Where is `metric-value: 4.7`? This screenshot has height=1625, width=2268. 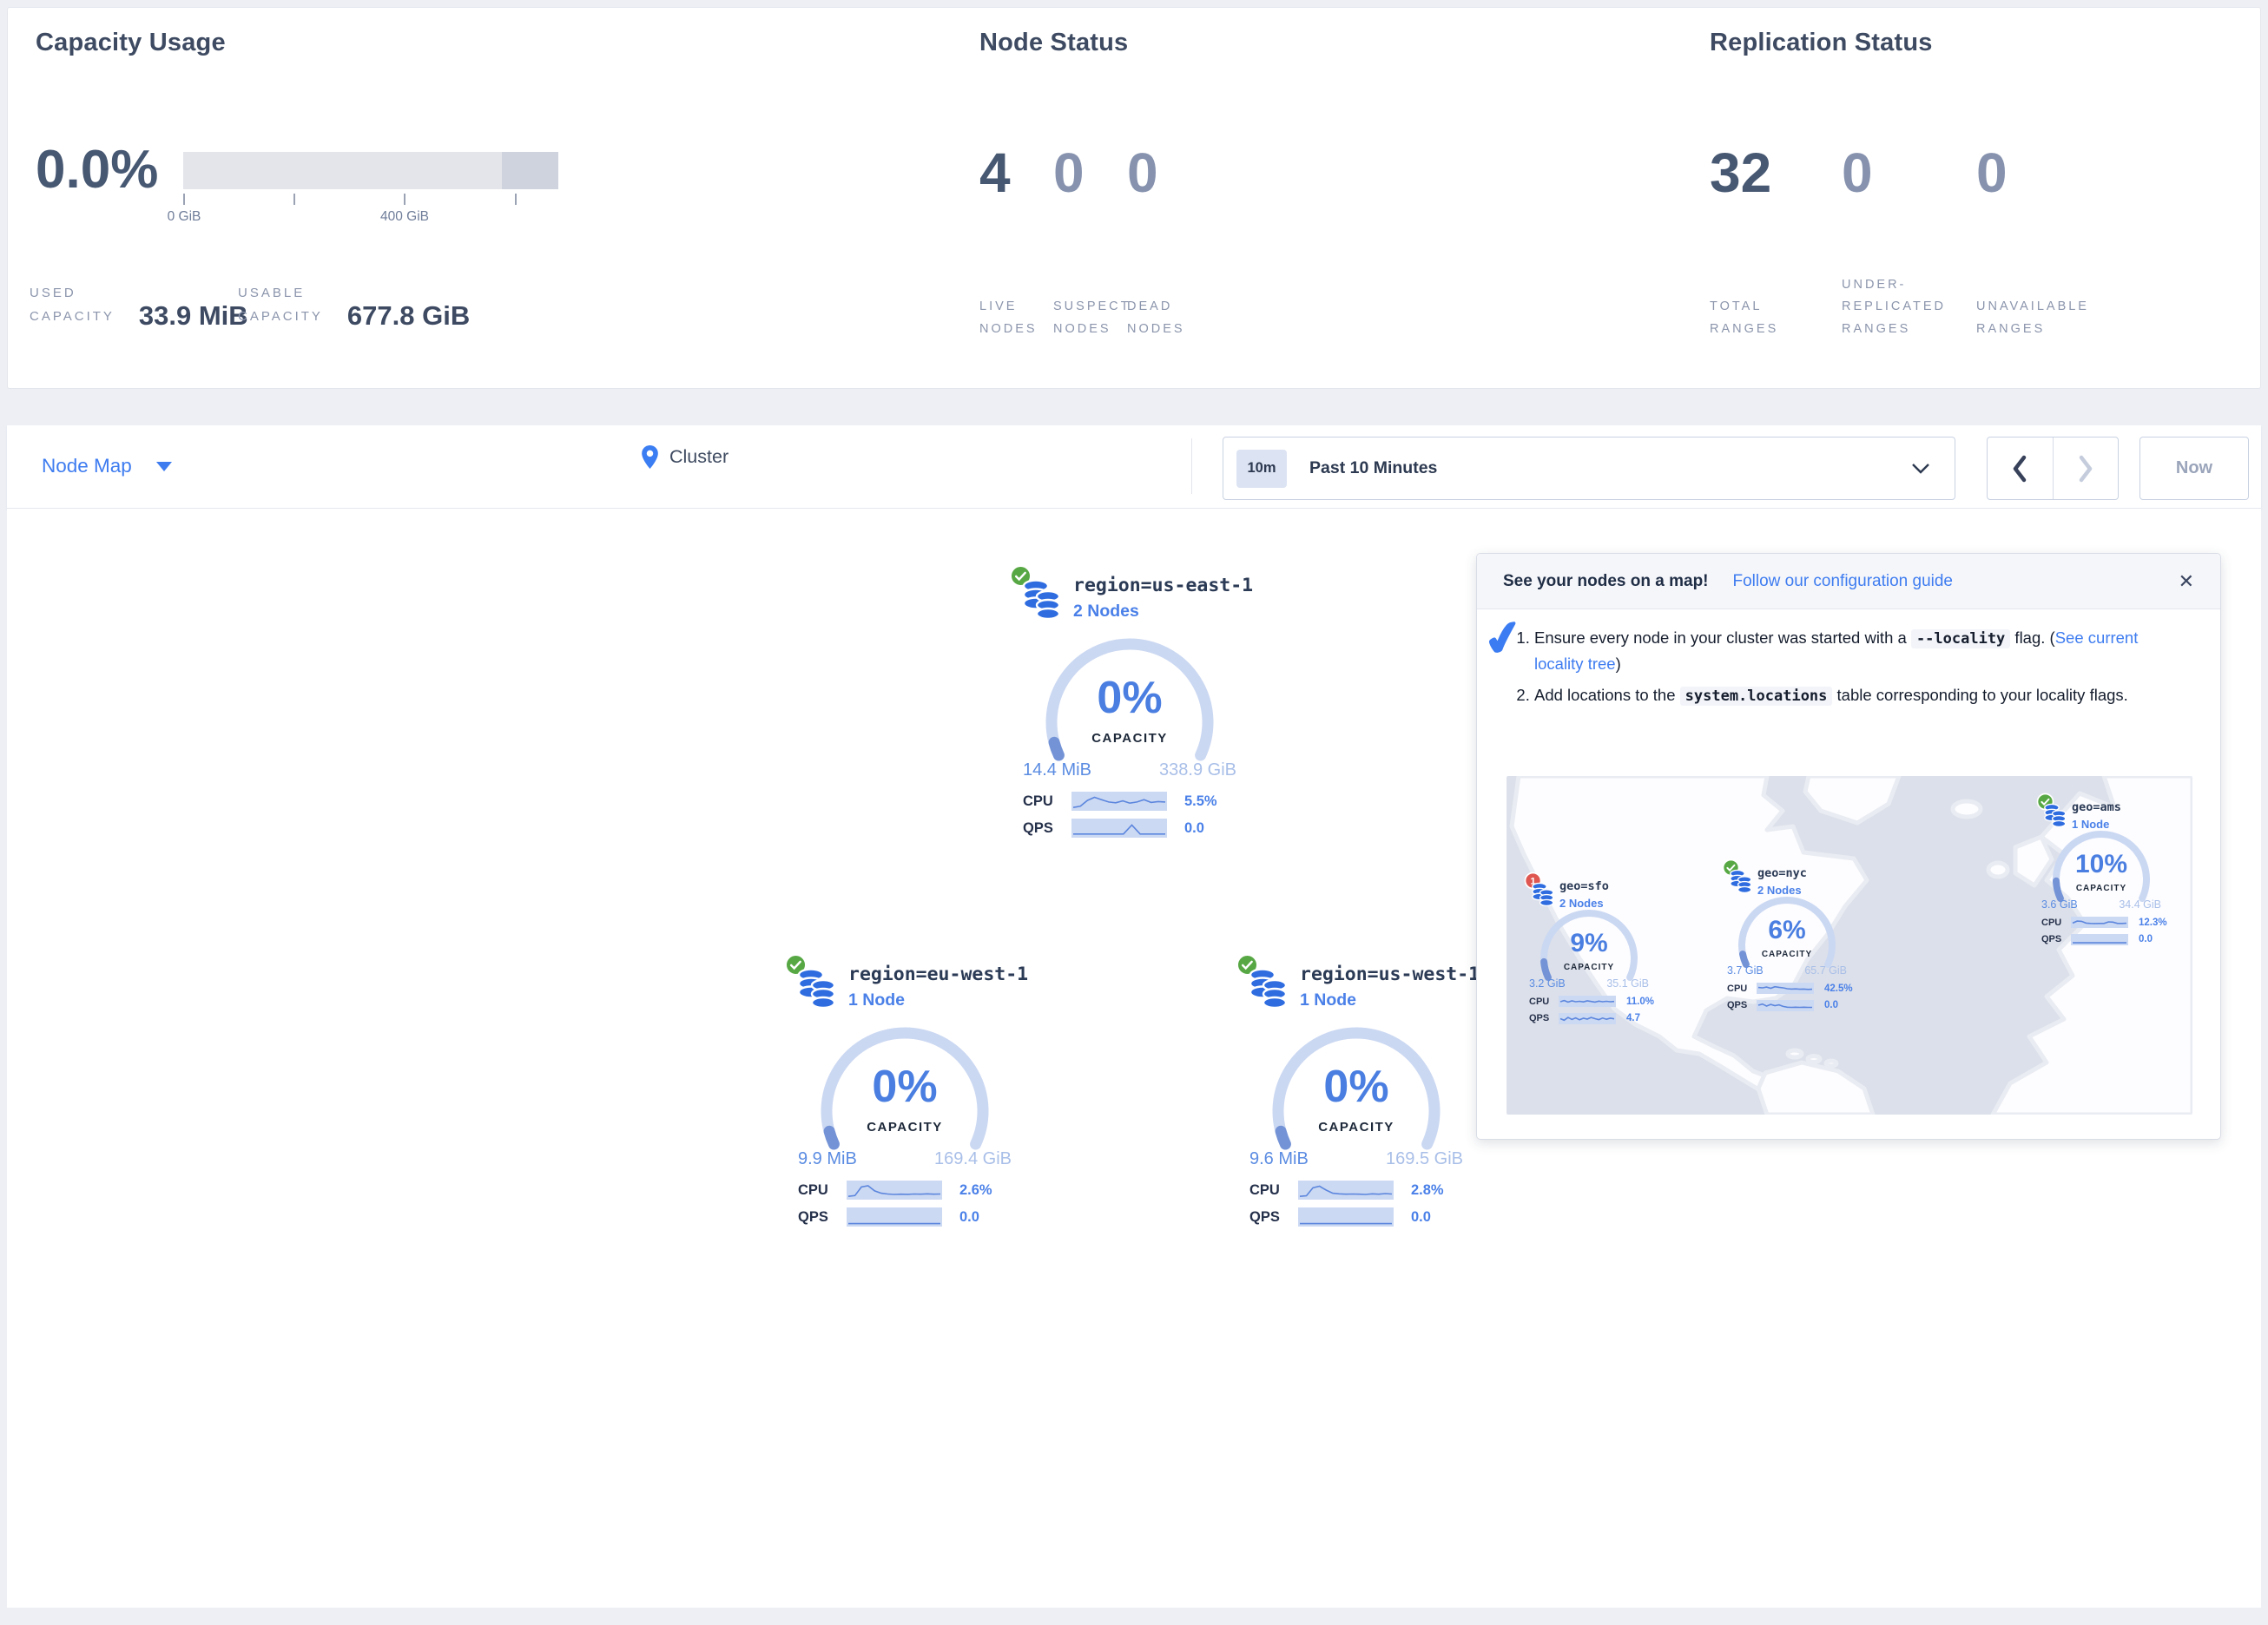
metric-value: 4.7 is located at coordinates (1633, 1018).